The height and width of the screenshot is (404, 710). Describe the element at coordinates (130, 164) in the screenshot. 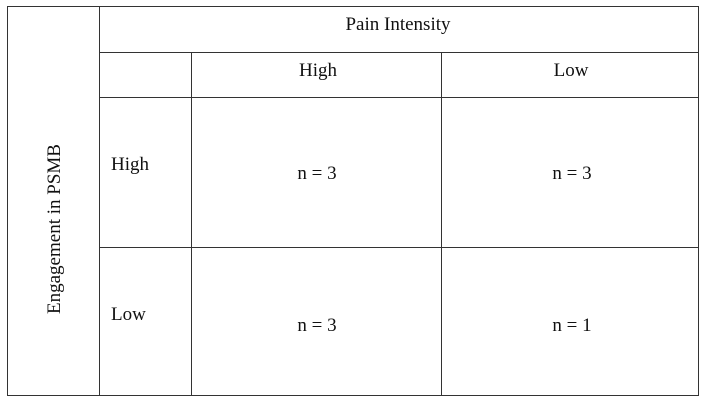

I see `row-label-high: High` at that location.